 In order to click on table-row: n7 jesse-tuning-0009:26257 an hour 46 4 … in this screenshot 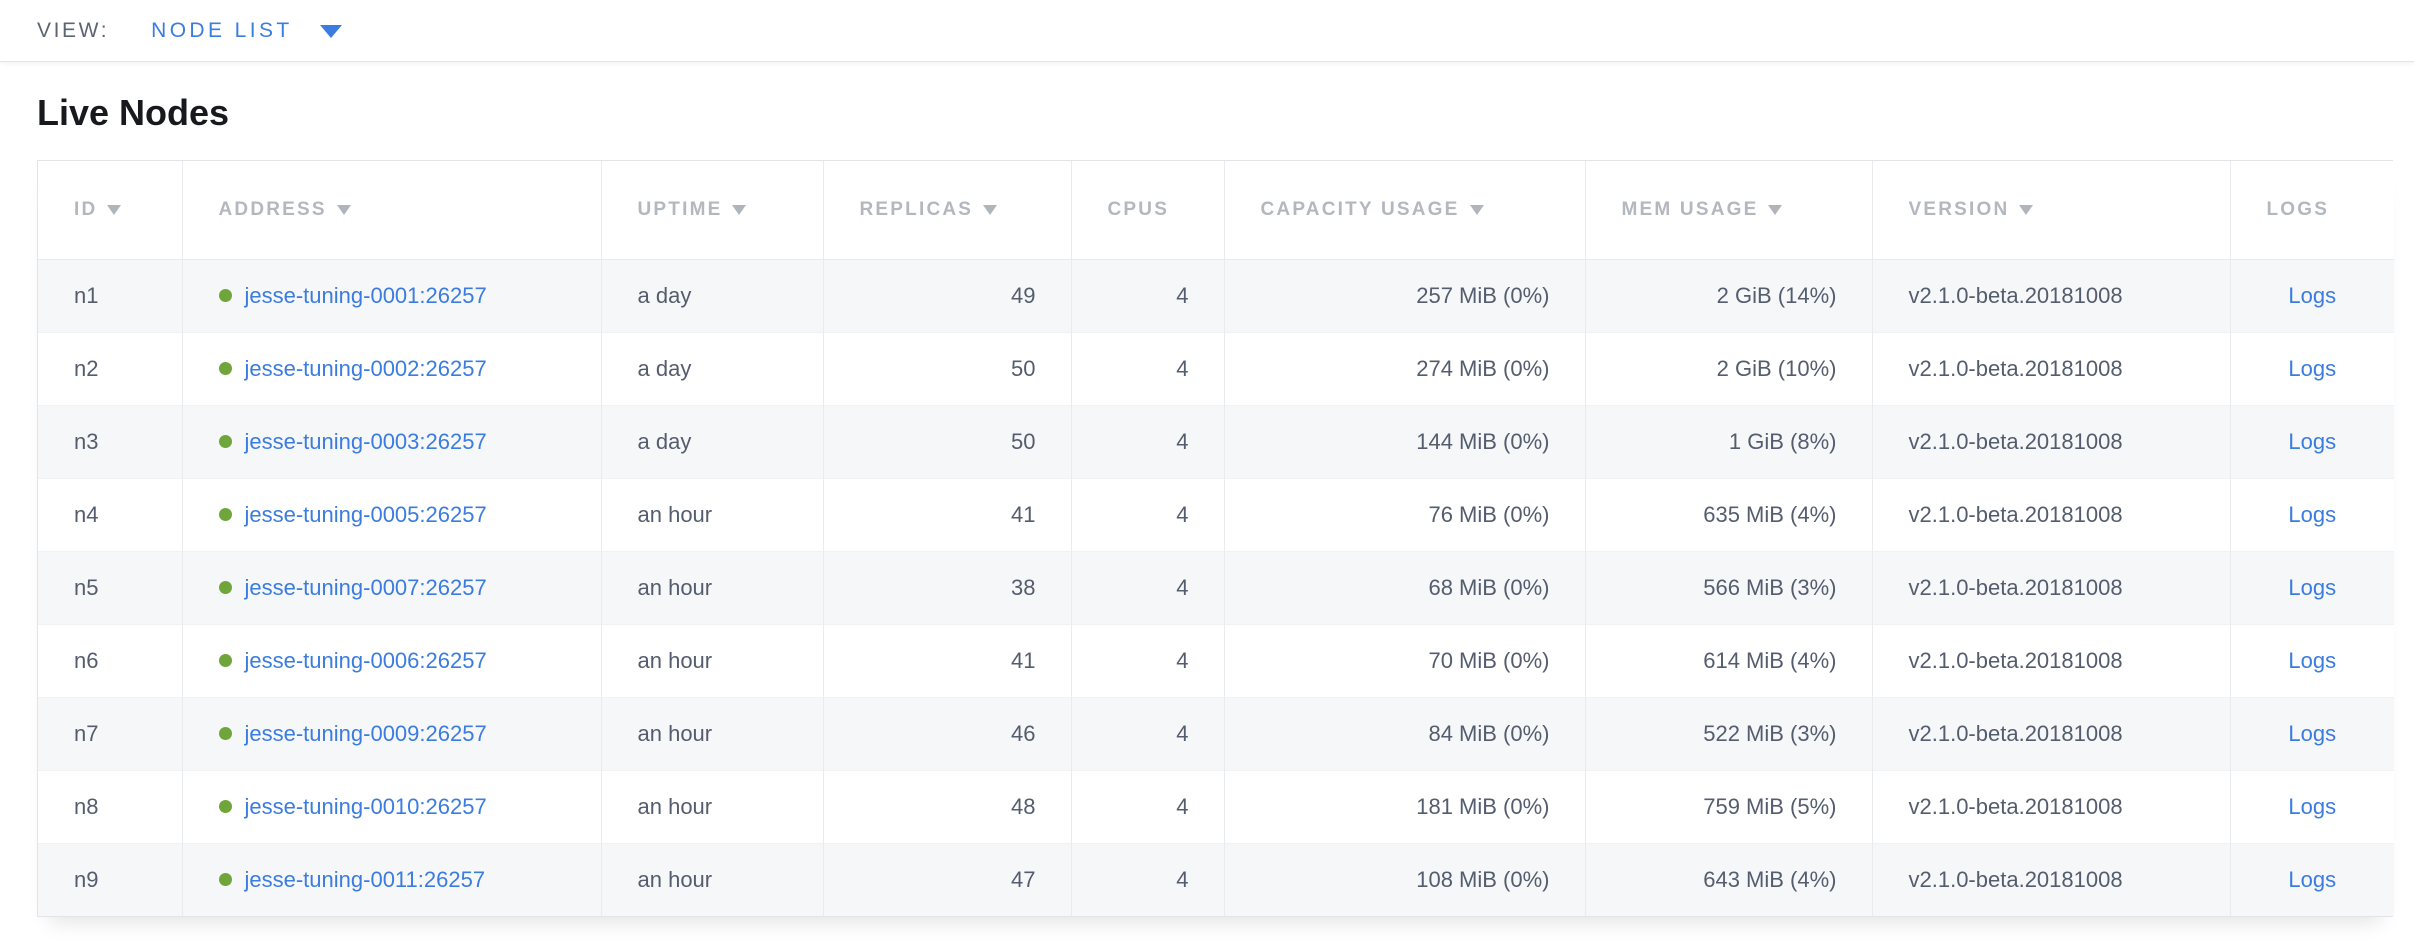, I will do `click(1216, 733)`.